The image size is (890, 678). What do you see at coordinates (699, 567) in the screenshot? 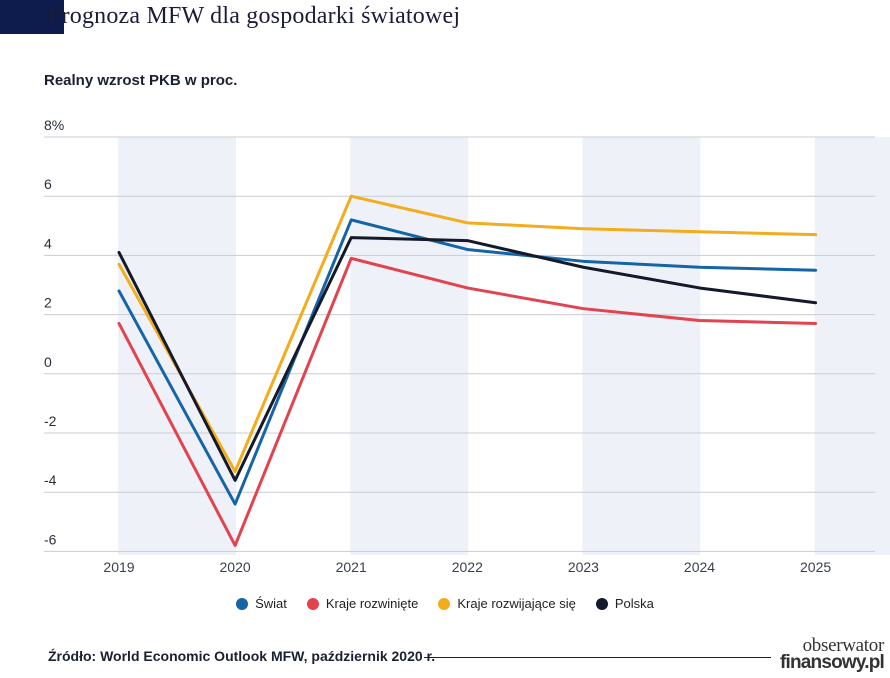
I see `x-tick-label: 2024` at bounding box center [699, 567].